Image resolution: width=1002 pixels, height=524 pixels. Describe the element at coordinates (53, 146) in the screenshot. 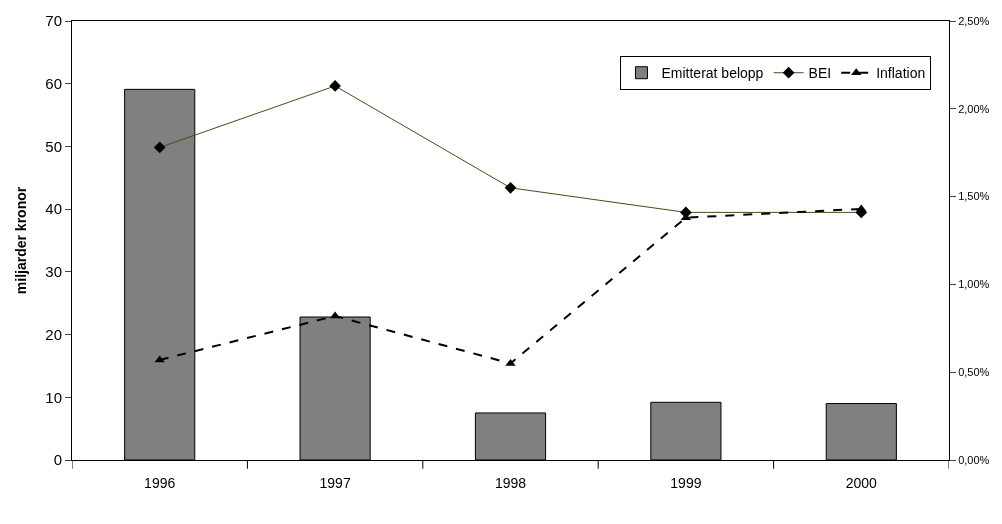

I see `y-tick-label: 50` at that location.